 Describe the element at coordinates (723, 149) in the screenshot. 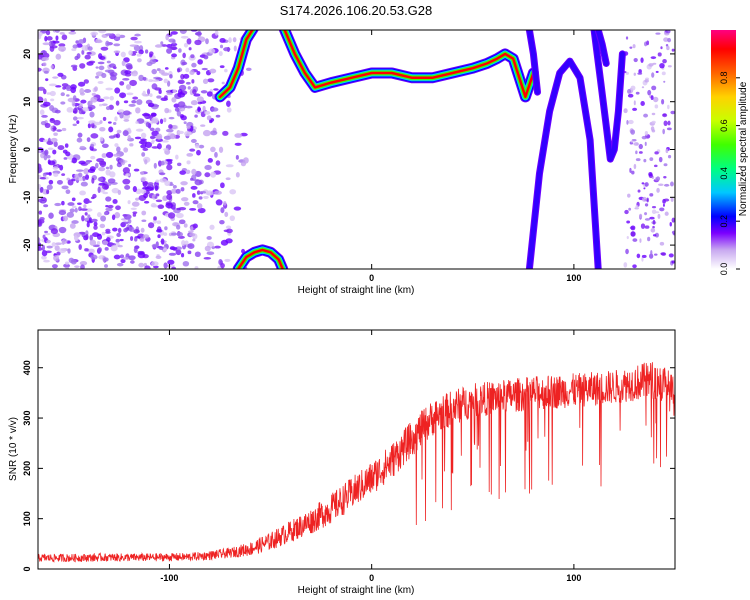

I see `colorbar-gradient` at that location.